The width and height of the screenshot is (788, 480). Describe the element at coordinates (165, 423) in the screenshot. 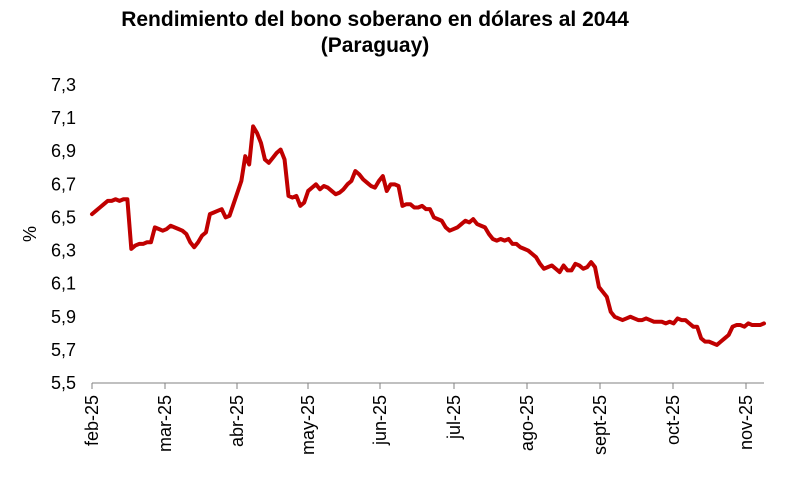

I see `x-tick-label: mar-25` at that location.